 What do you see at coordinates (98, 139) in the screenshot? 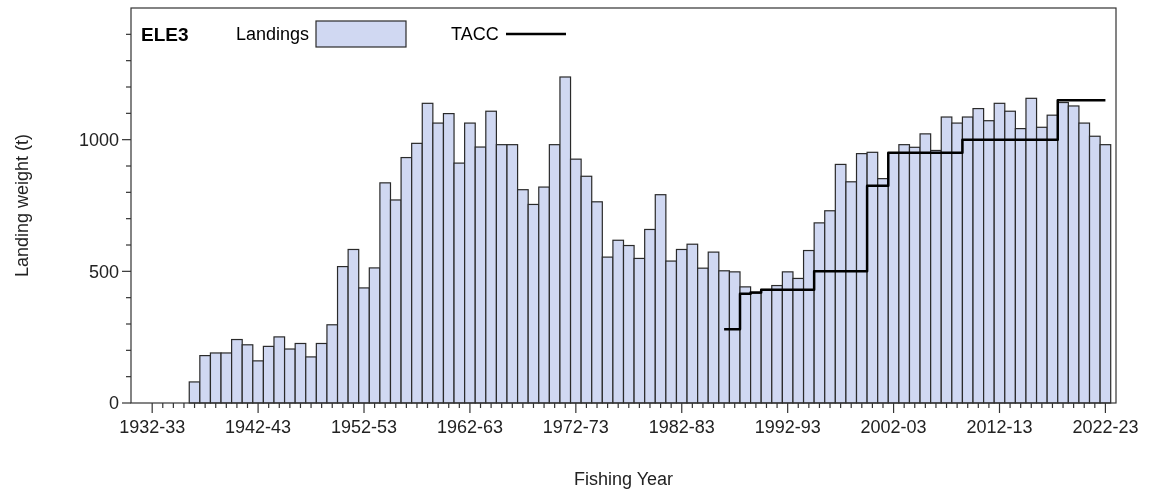
I see `y-tick-label: 1000` at bounding box center [98, 139].